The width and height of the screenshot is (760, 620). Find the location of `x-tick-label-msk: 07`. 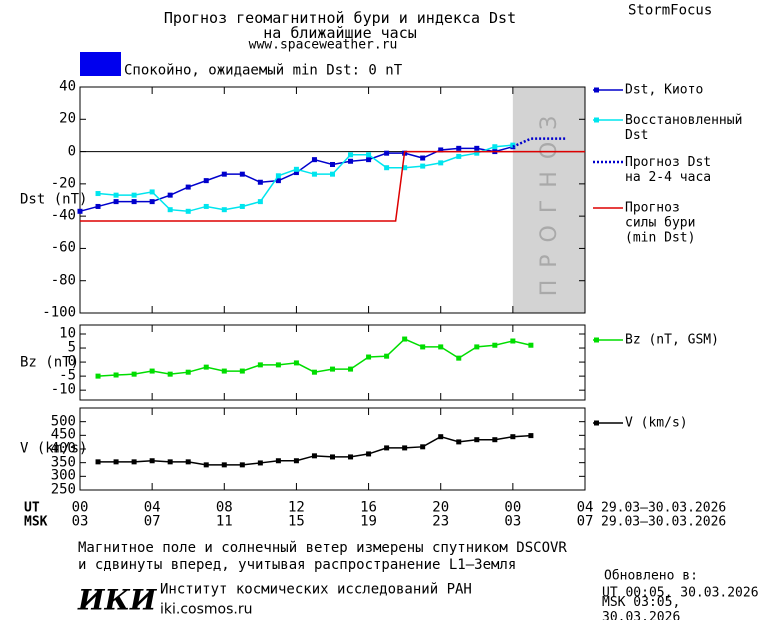

x-tick-label-msk: 07 is located at coordinates (585, 521).